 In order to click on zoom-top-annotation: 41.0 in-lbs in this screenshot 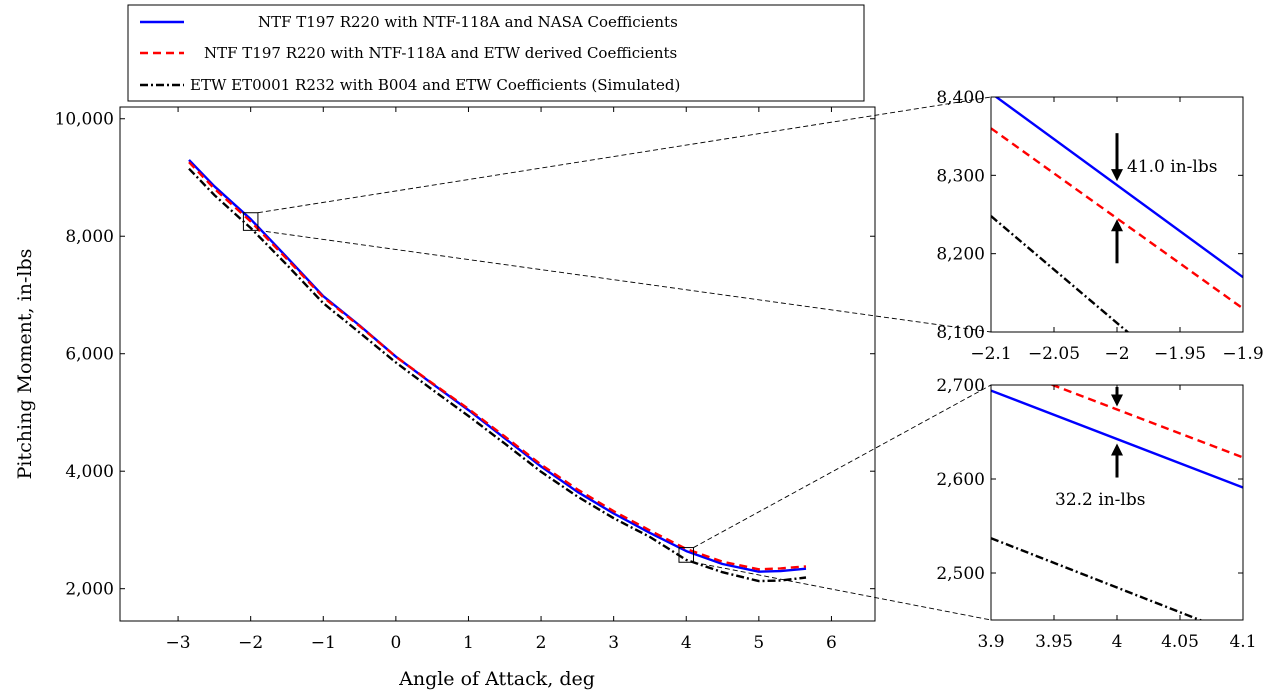, I will do `click(1172, 167)`.